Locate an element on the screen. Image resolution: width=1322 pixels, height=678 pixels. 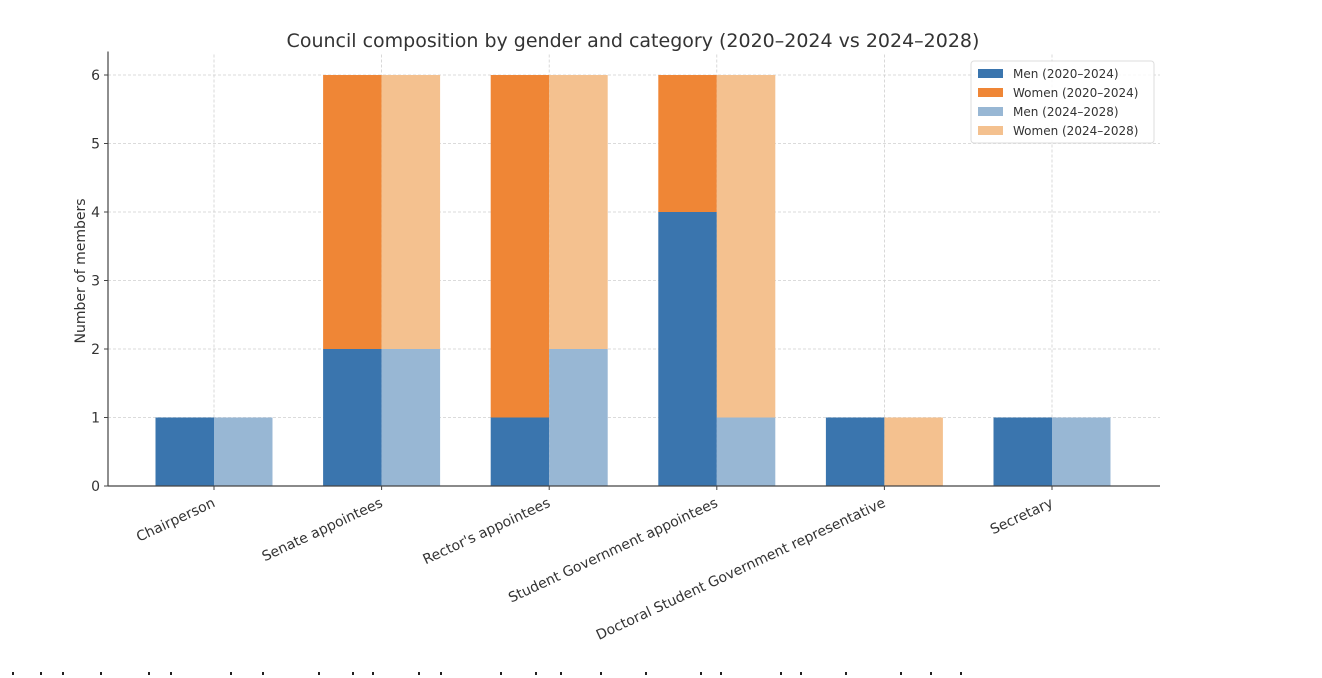
x-tick-label: Chairperson is located at coordinates (176, 520).